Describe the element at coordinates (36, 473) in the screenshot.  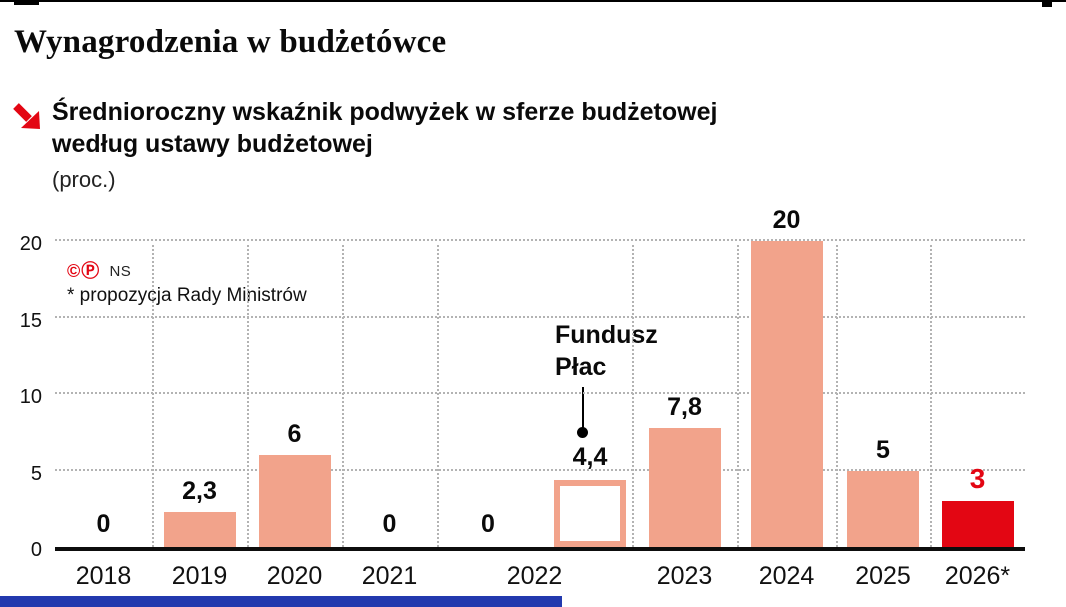
I see `y-tick-5: 5` at that location.